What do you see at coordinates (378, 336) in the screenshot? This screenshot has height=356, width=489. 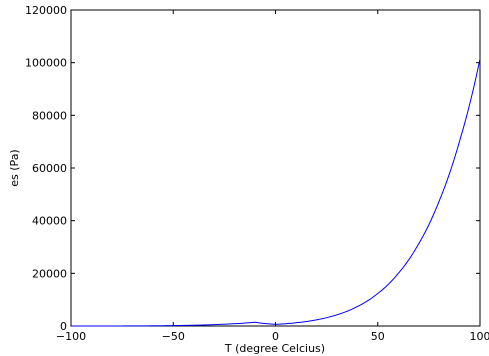 I see `x-tick-label: 50` at bounding box center [378, 336].